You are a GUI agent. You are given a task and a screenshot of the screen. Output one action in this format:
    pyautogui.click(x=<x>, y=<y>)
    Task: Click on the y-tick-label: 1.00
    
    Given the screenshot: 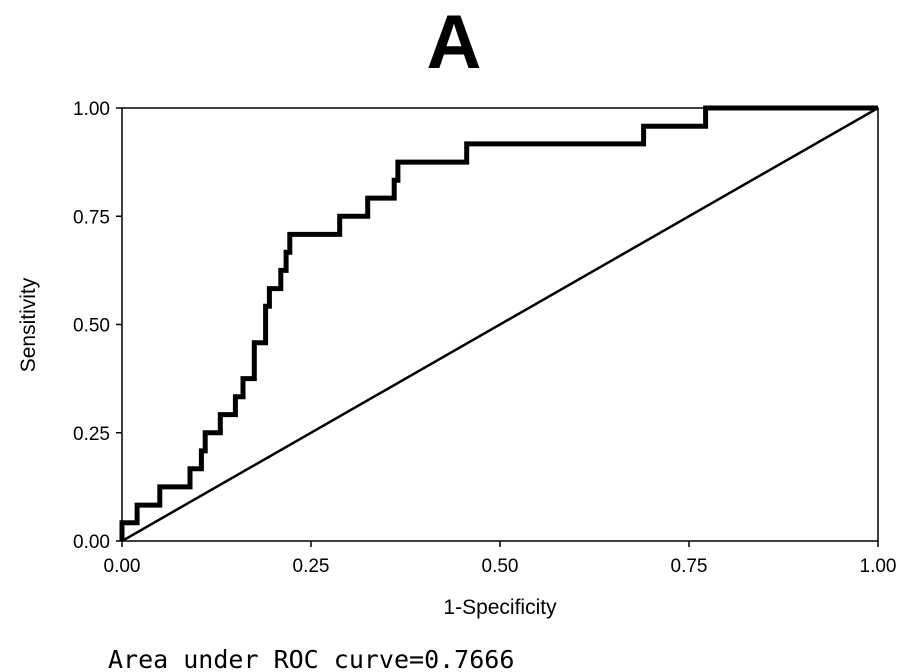 What is the action you would take?
    pyautogui.click(x=91, y=109)
    